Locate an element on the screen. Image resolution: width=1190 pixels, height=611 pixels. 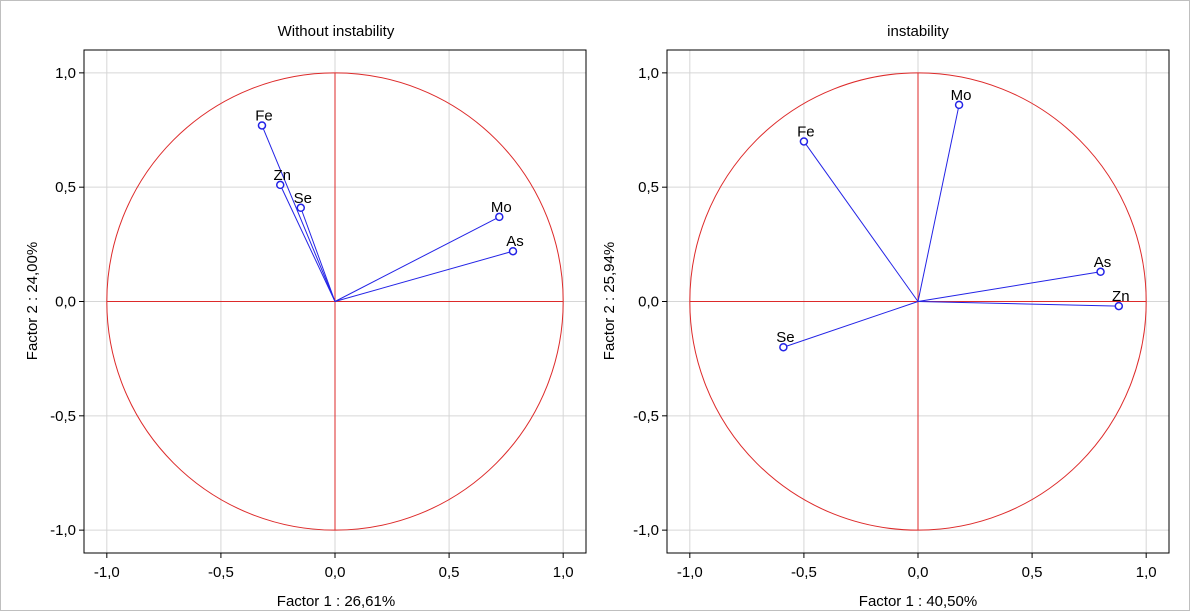
chart-title: Without instability is located at coordinates (336, 31).